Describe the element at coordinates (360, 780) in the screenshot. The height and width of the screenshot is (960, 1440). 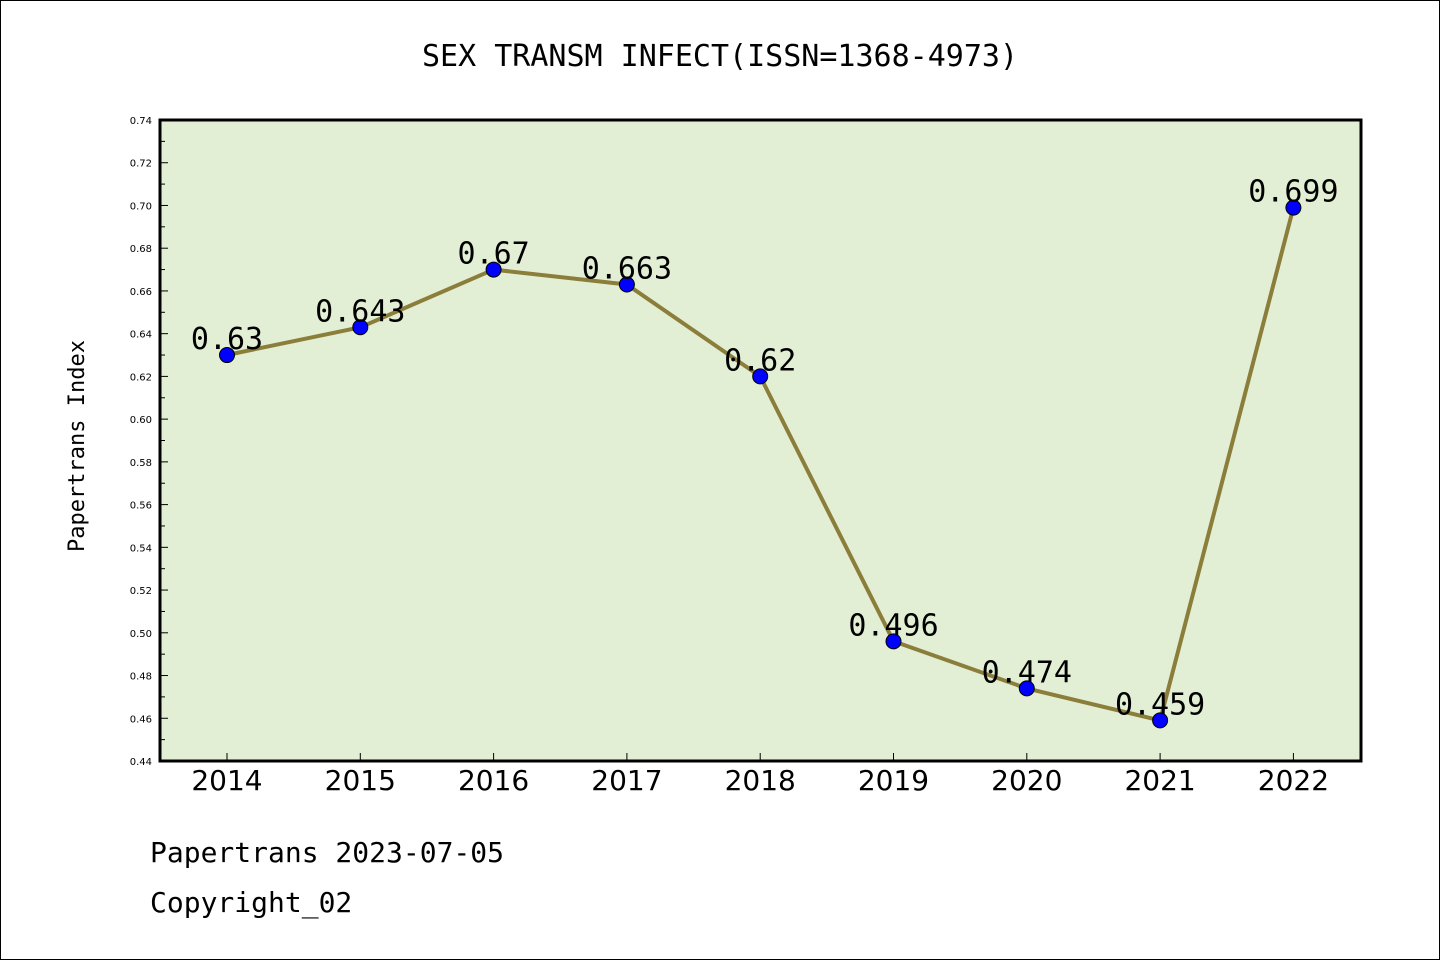
I see `x-tick-label: 2015` at that location.